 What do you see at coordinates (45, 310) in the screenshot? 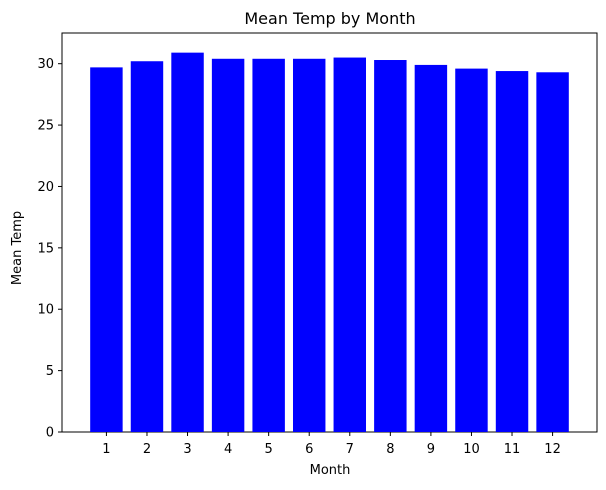
I see `y-tick-label: 10` at bounding box center [45, 310].